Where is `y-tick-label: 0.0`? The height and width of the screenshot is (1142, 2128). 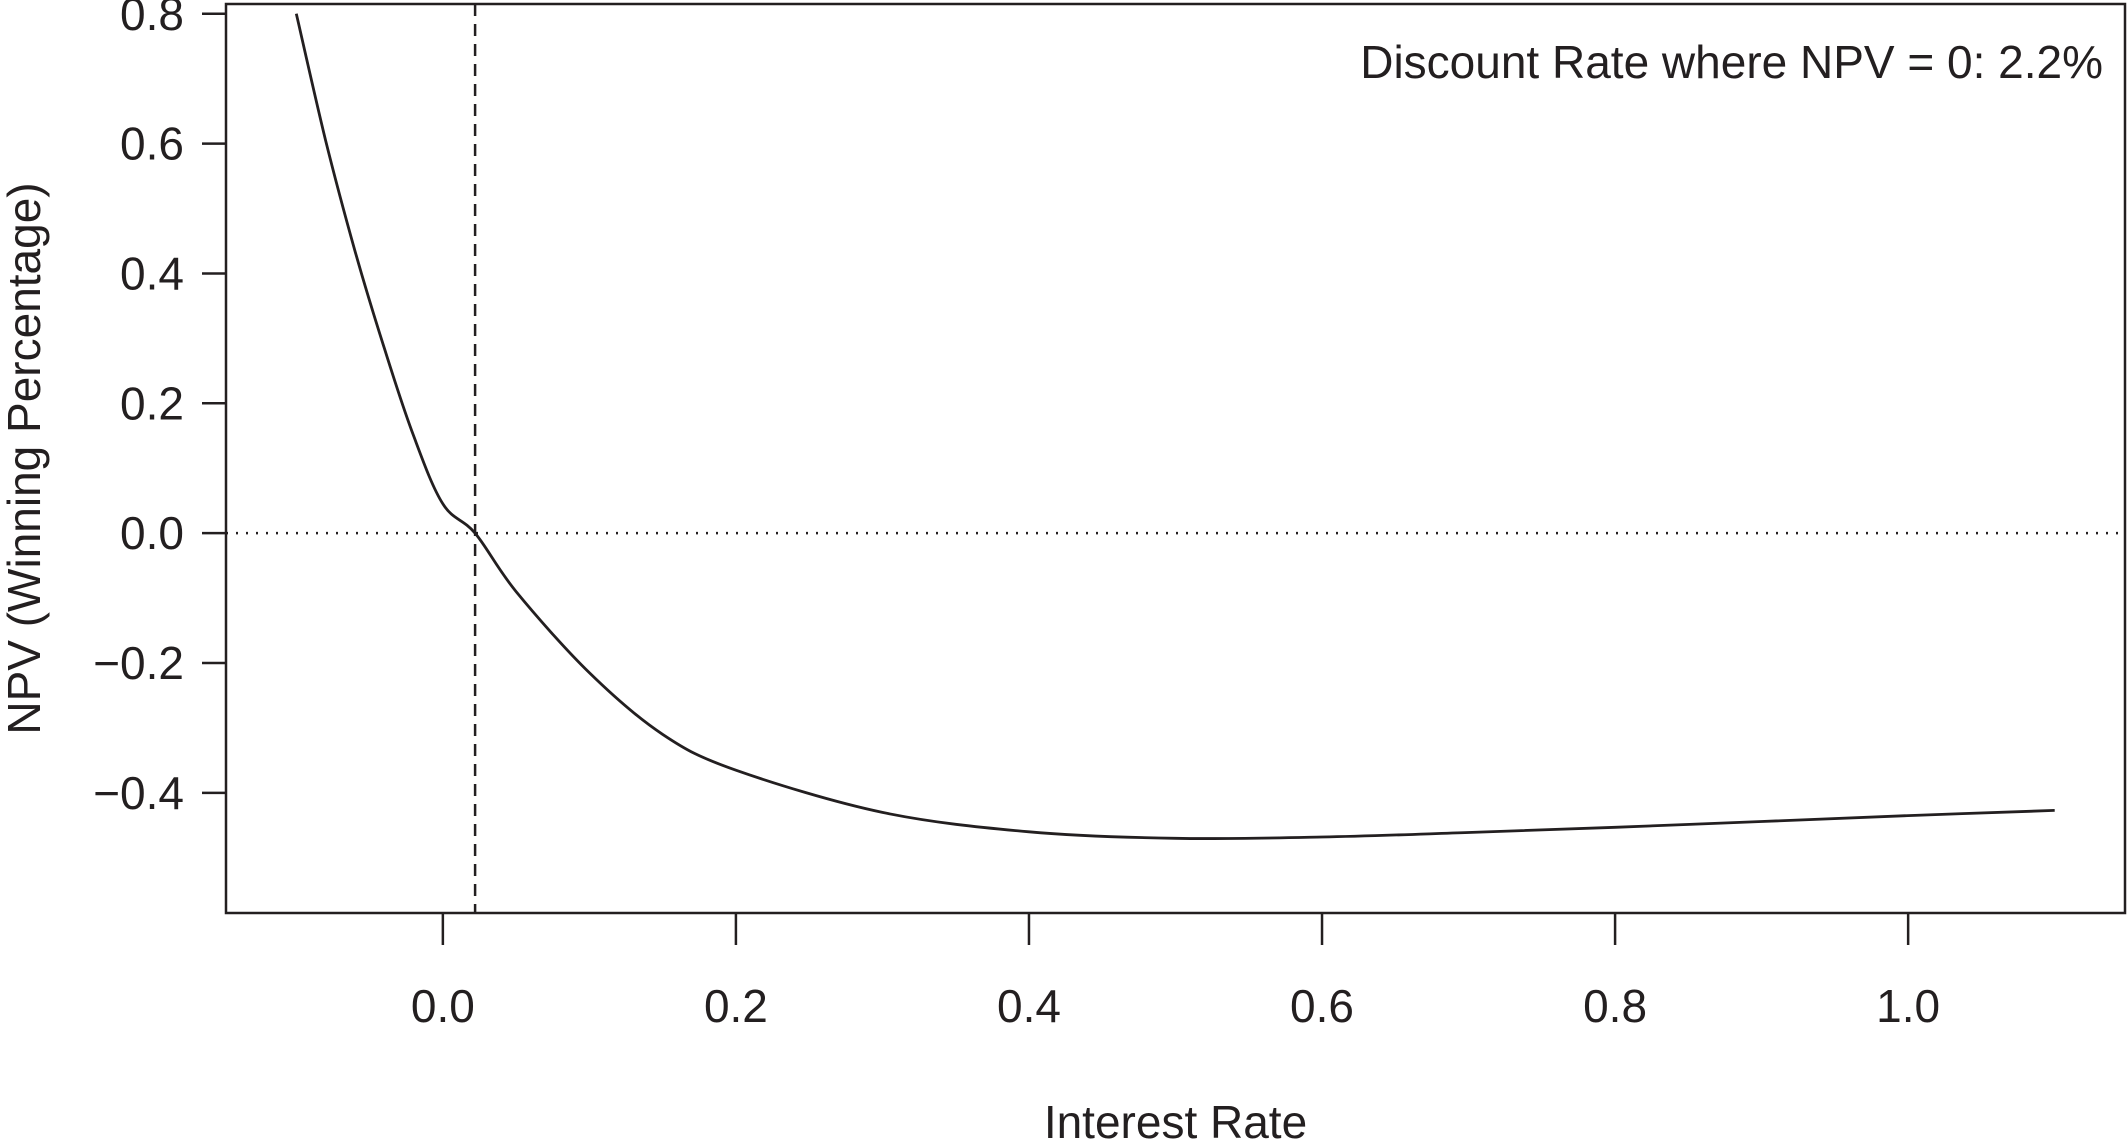 y-tick-label: 0.0 is located at coordinates (152, 533).